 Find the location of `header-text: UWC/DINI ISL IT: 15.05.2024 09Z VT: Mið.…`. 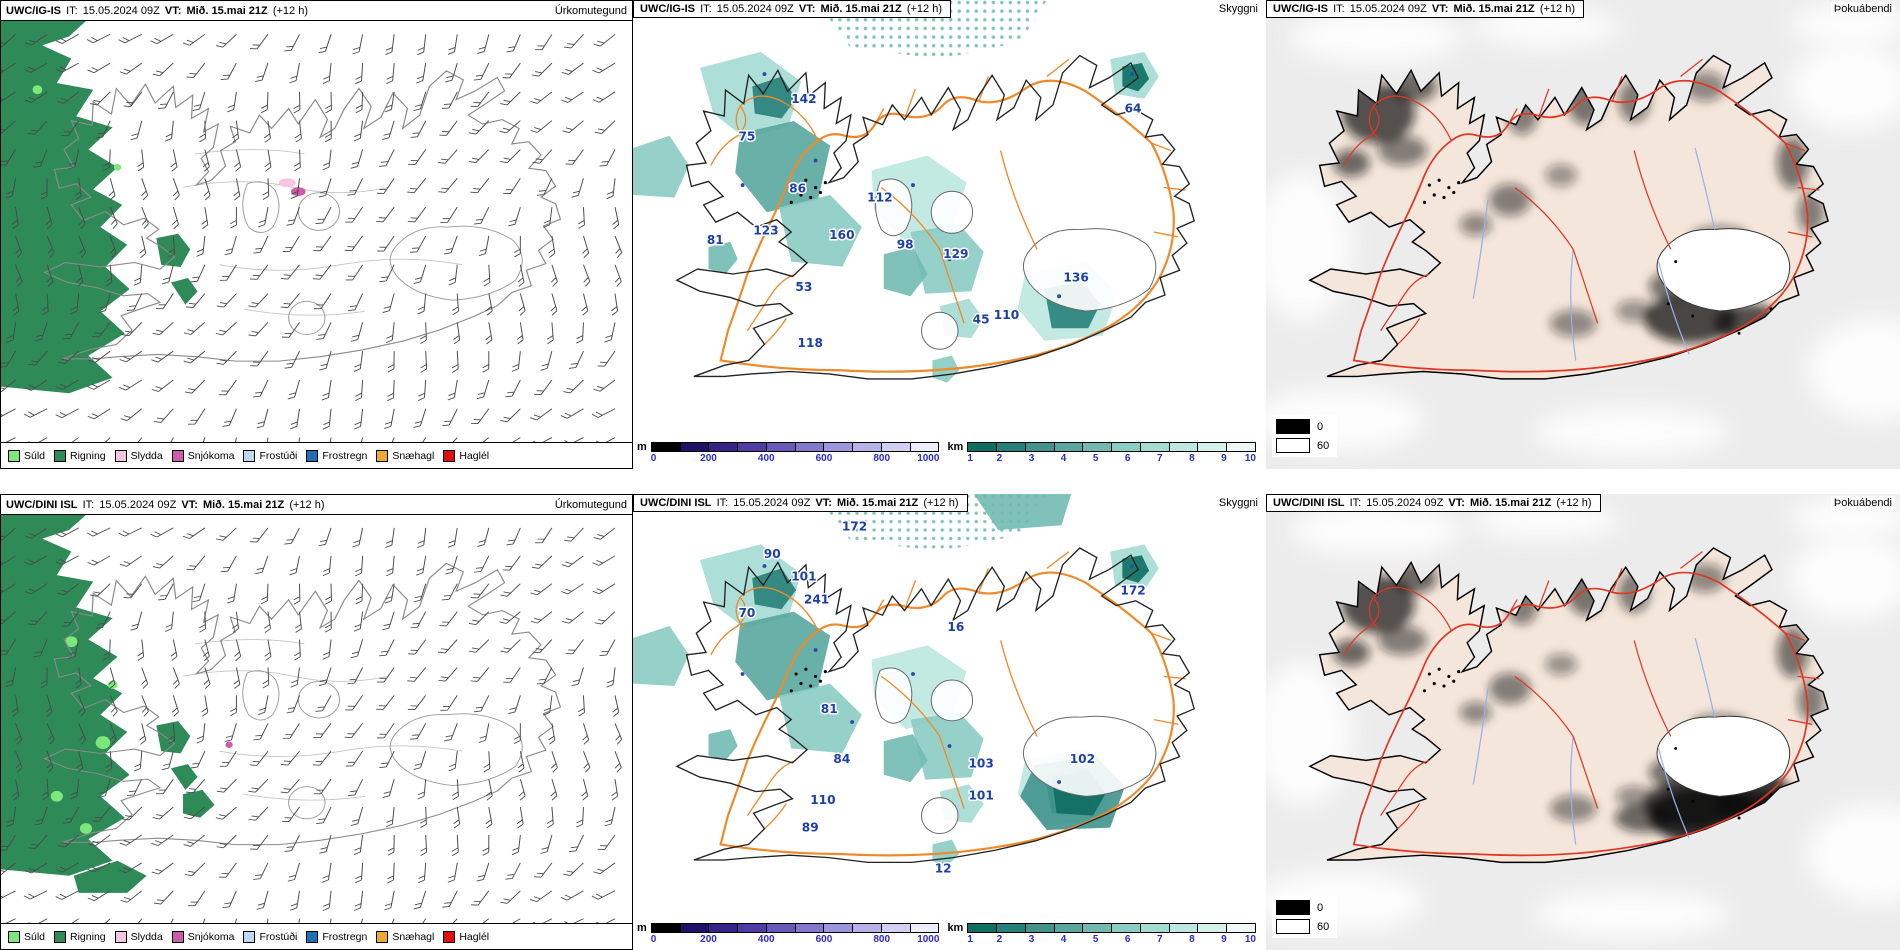

header-text: UWC/DINI ISL IT: 15.05.2024 09Z VT: Mið.… is located at coordinates (166, 505).